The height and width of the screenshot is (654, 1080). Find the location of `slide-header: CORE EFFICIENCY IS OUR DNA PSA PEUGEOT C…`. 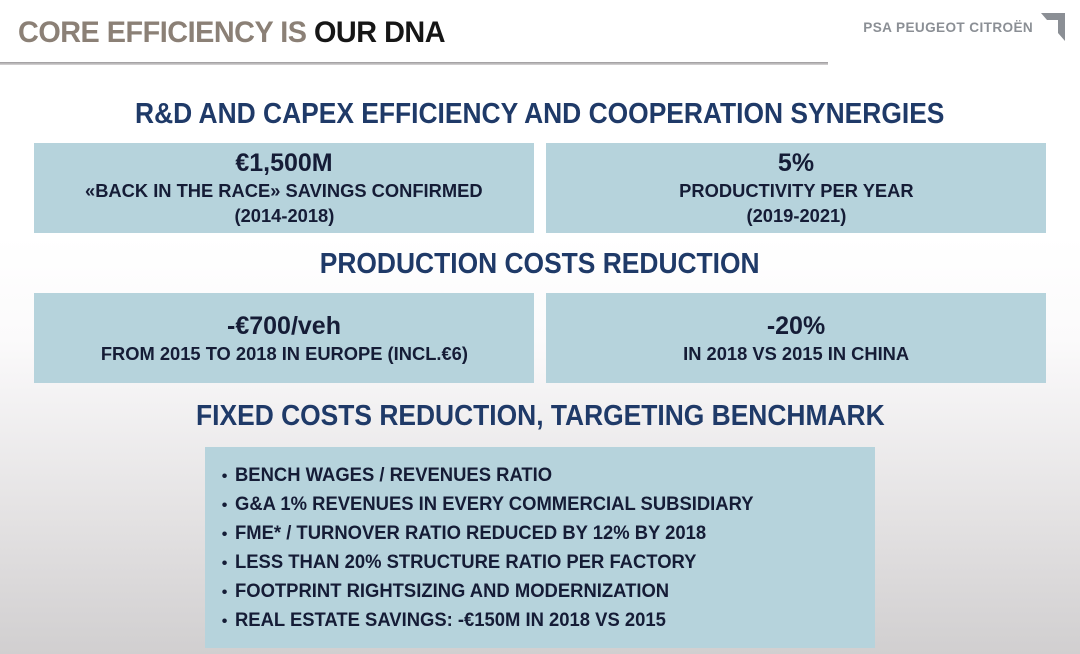

slide-header: CORE EFFICIENCY IS OUR DNA PSA PEUGEOT C… is located at coordinates (540, 32).